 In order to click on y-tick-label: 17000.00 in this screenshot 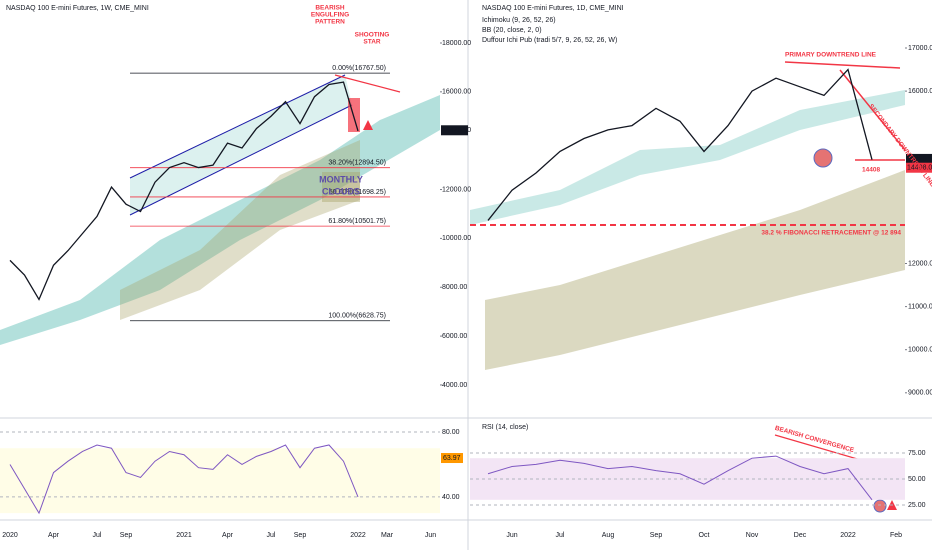, I will do `click(920, 48)`.